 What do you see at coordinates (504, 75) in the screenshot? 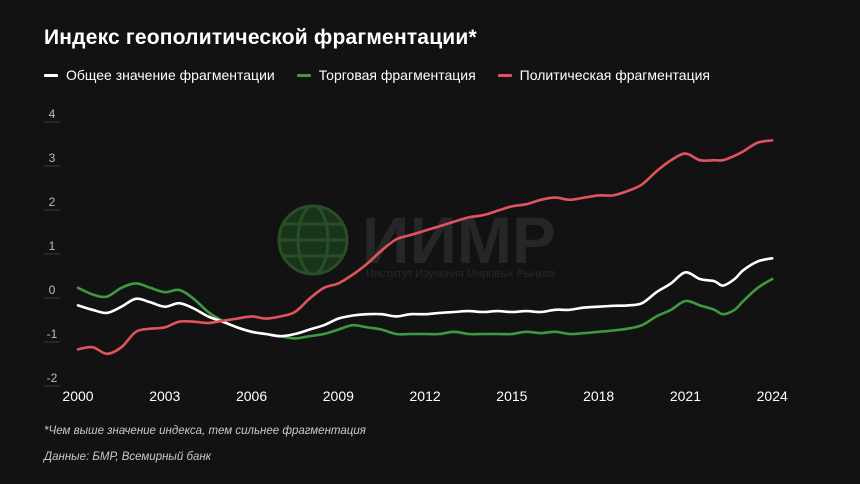
I see `legend-swatch-political` at bounding box center [504, 75].